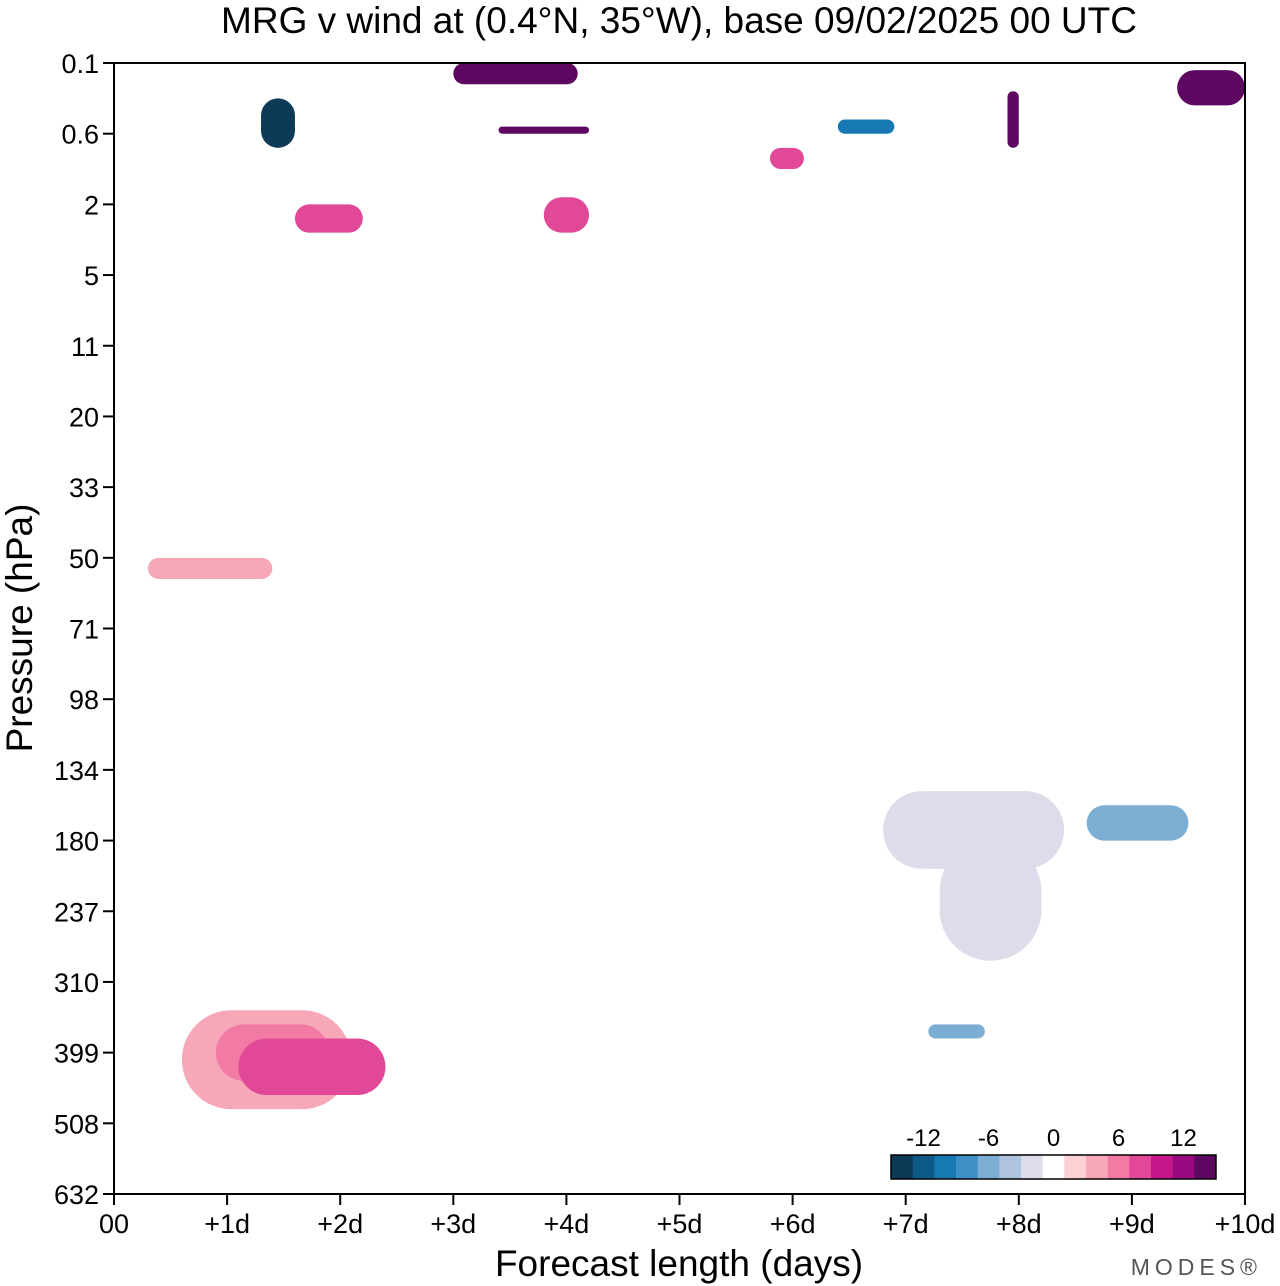 The width and height of the screenshot is (1280, 1286). Describe the element at coordinates (76, 1195) in the screenshot. I see `y-tick-label: 632` at that location.